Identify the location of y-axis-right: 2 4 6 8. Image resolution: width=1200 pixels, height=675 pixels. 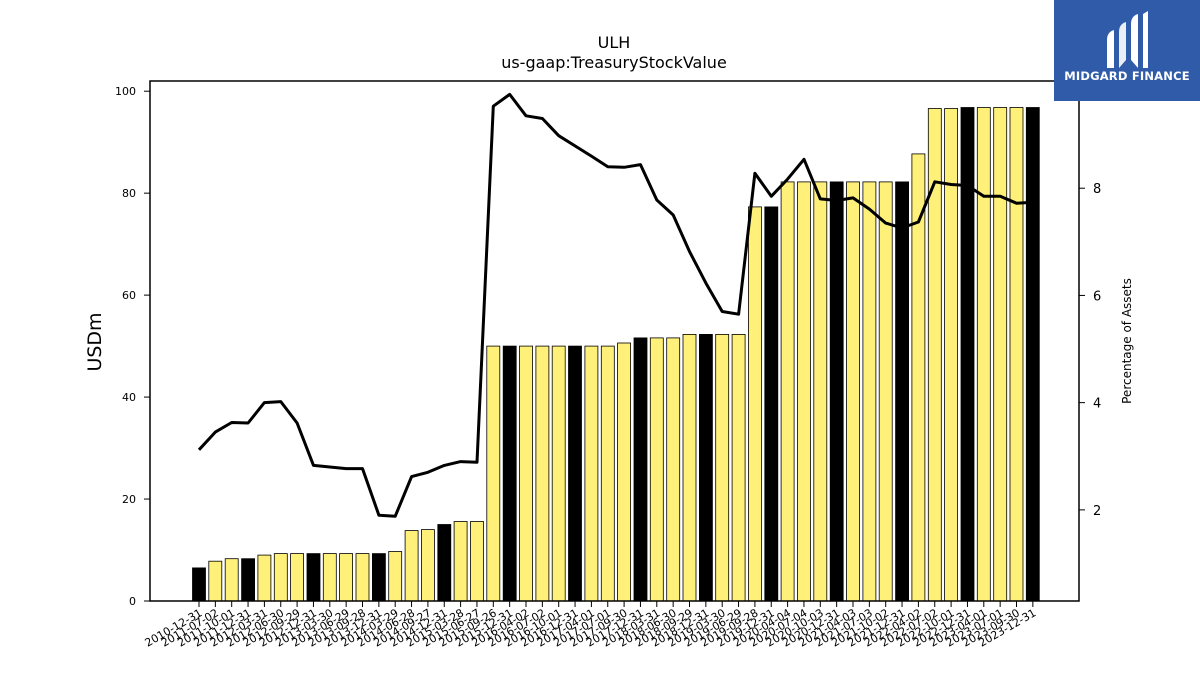
(1090, 350).